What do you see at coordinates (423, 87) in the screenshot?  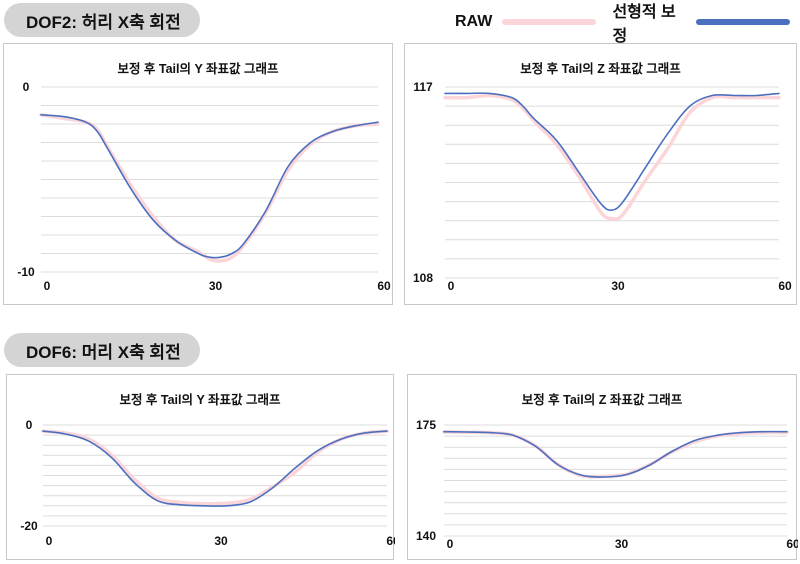 I see `y-tick-label: 117` at bounding box center [423, 87].